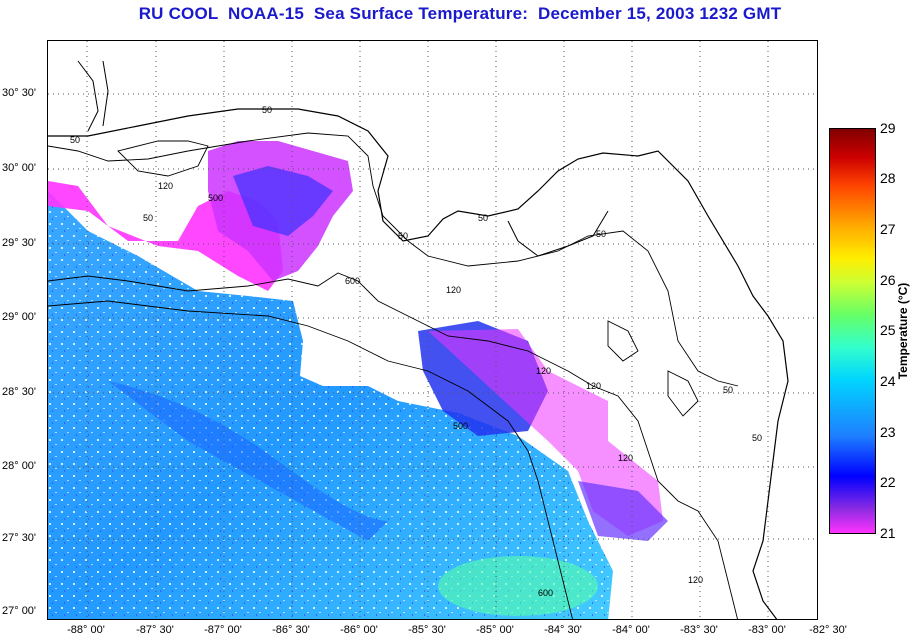  I want to click on colorbar-tick: 28, so click(888, 178).